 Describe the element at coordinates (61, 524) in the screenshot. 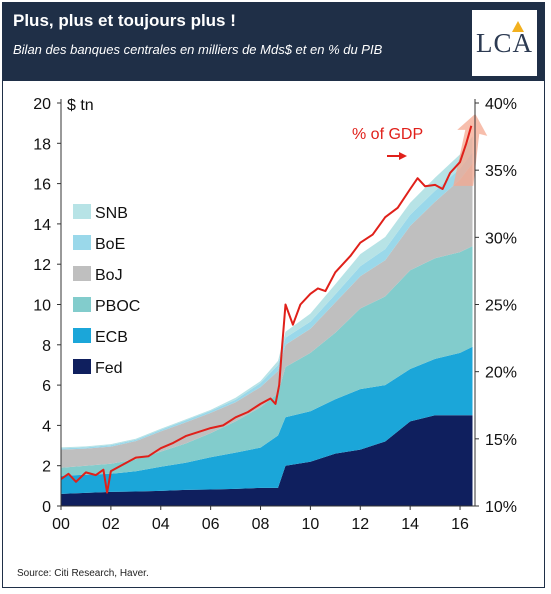

I see `x-tick-label: 00` at that location.